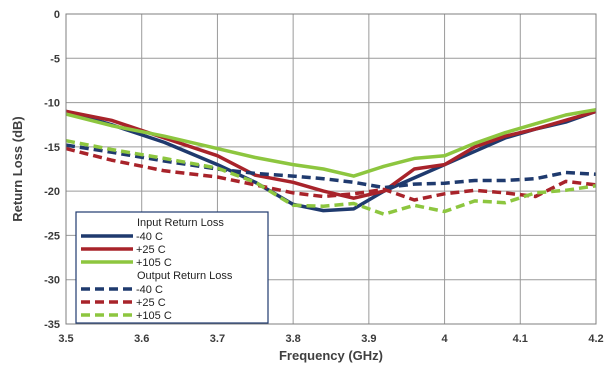 The image size is (613, 373). Describe the element at coordinates (292, 339) in the screenshot. I see `x-tick-label: 3.8` at that location.